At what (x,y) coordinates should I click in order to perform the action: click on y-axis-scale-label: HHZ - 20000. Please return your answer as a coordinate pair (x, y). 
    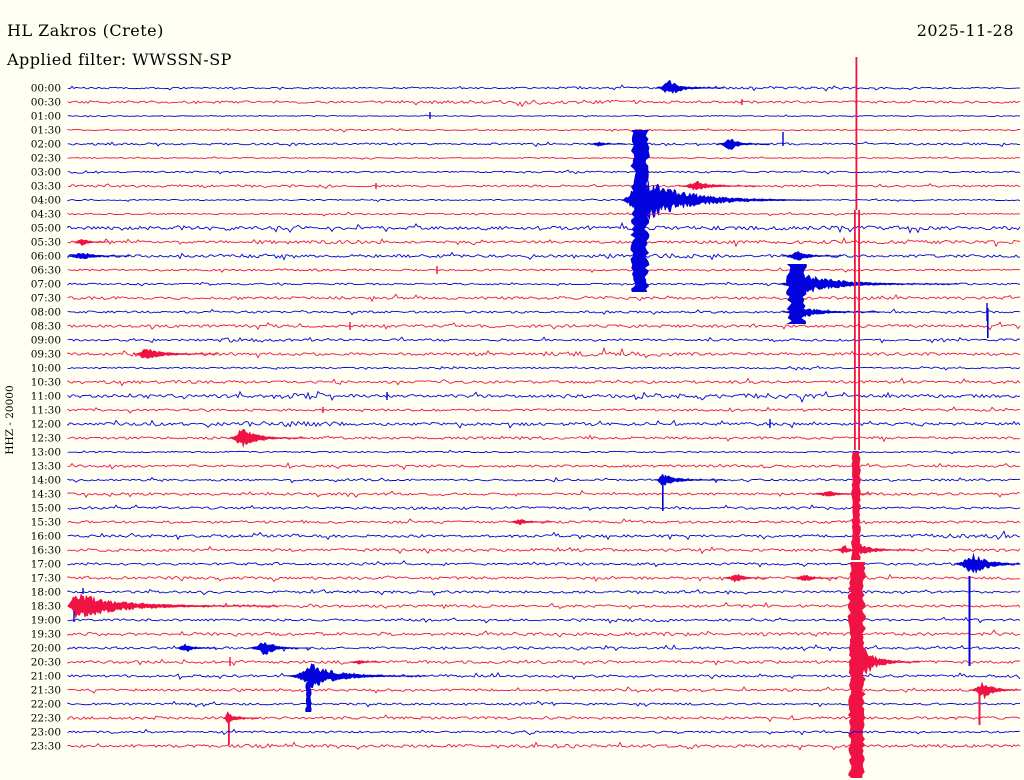
    Looking at the image, I should click on (10, 419).